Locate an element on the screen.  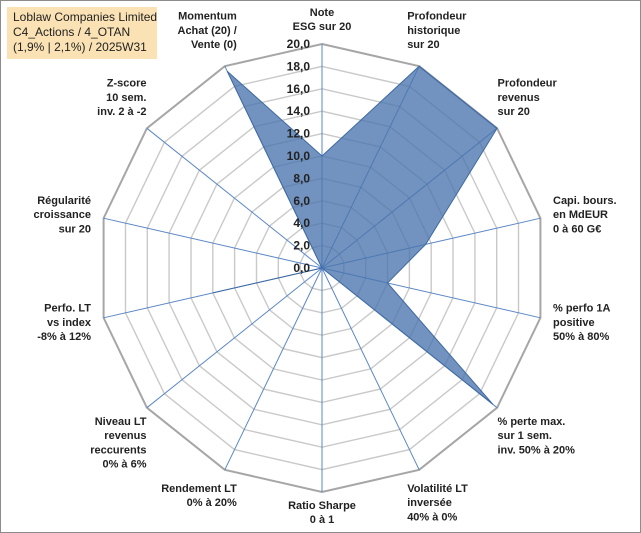
axis-label-line: historique is located at coordinates (433, 31).